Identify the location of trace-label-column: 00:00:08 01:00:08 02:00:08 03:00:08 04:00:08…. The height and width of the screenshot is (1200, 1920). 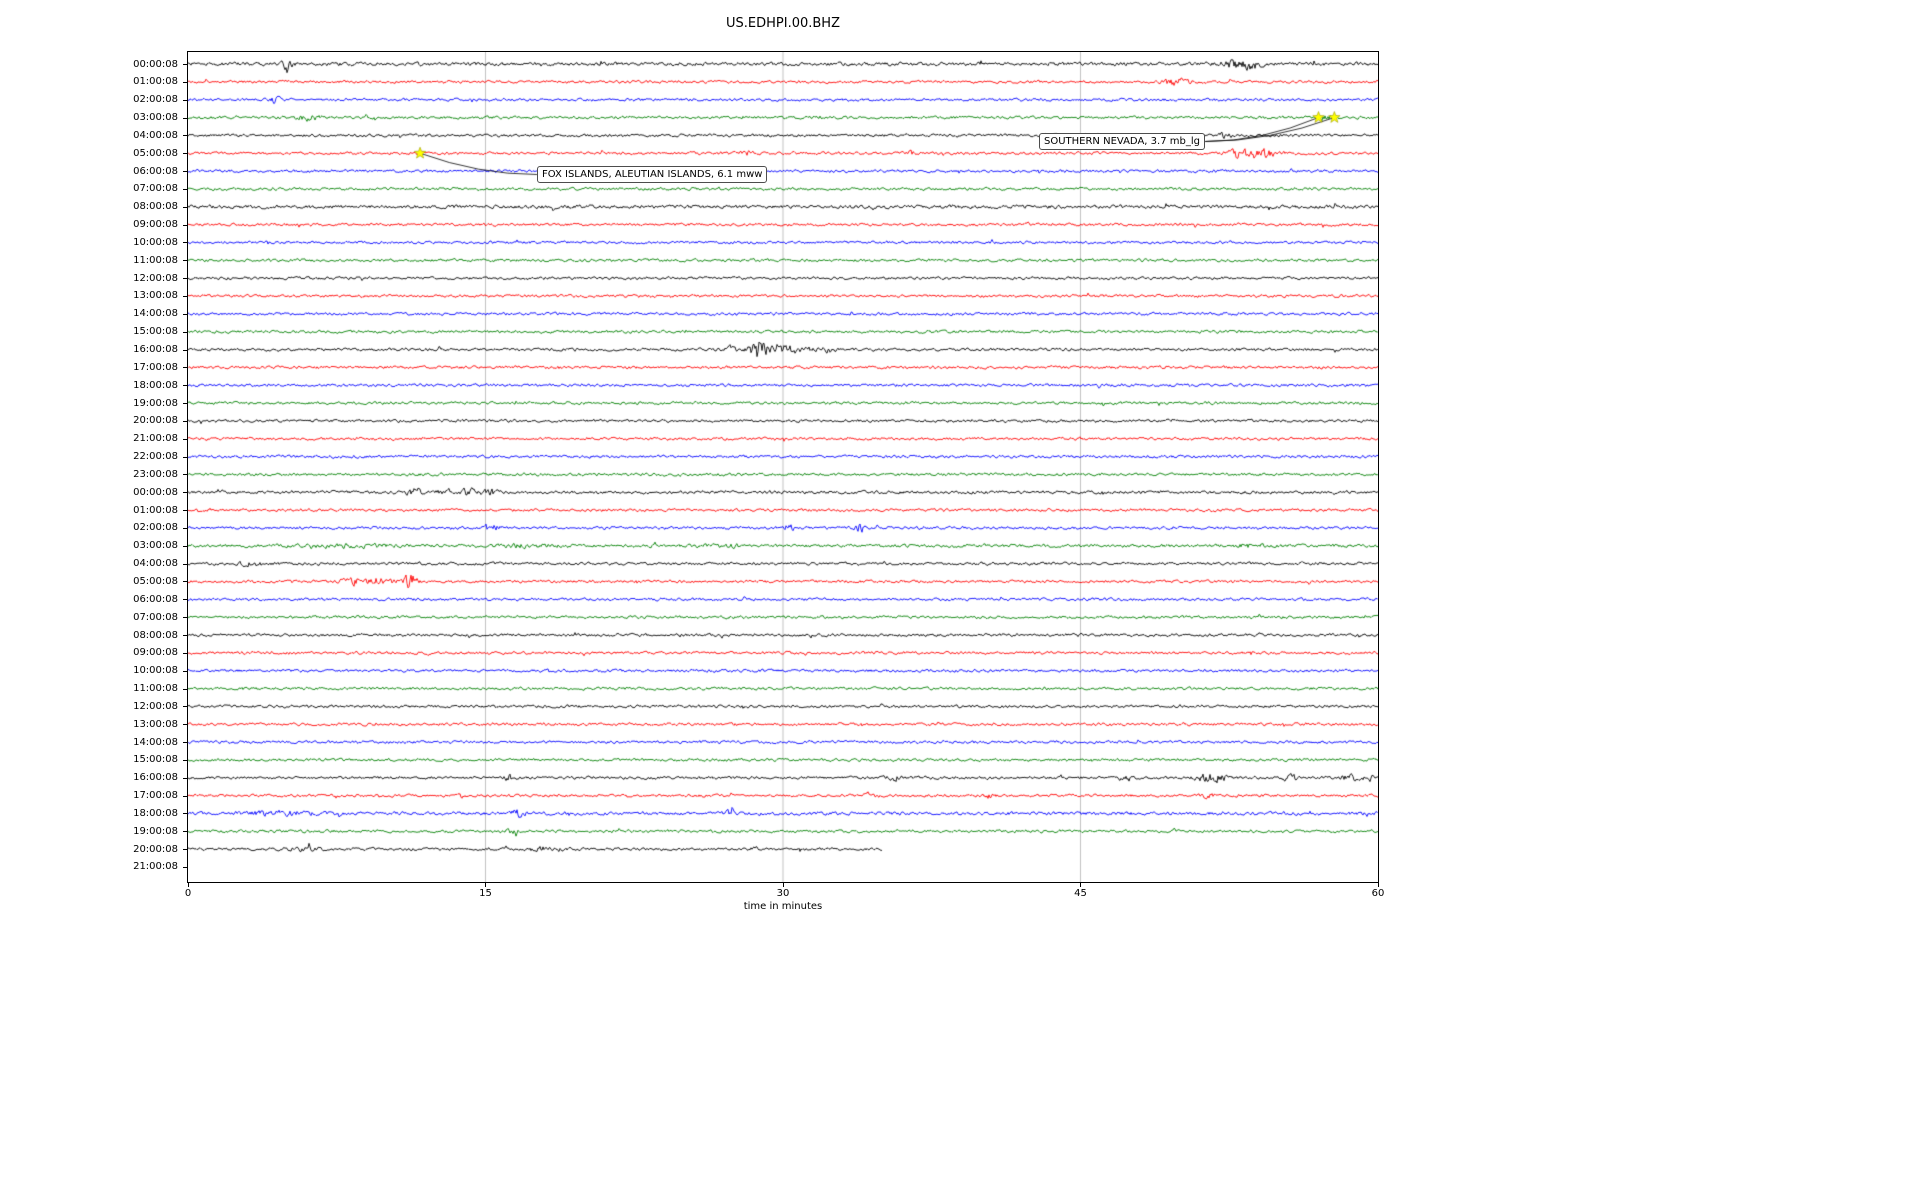
(92, 500).